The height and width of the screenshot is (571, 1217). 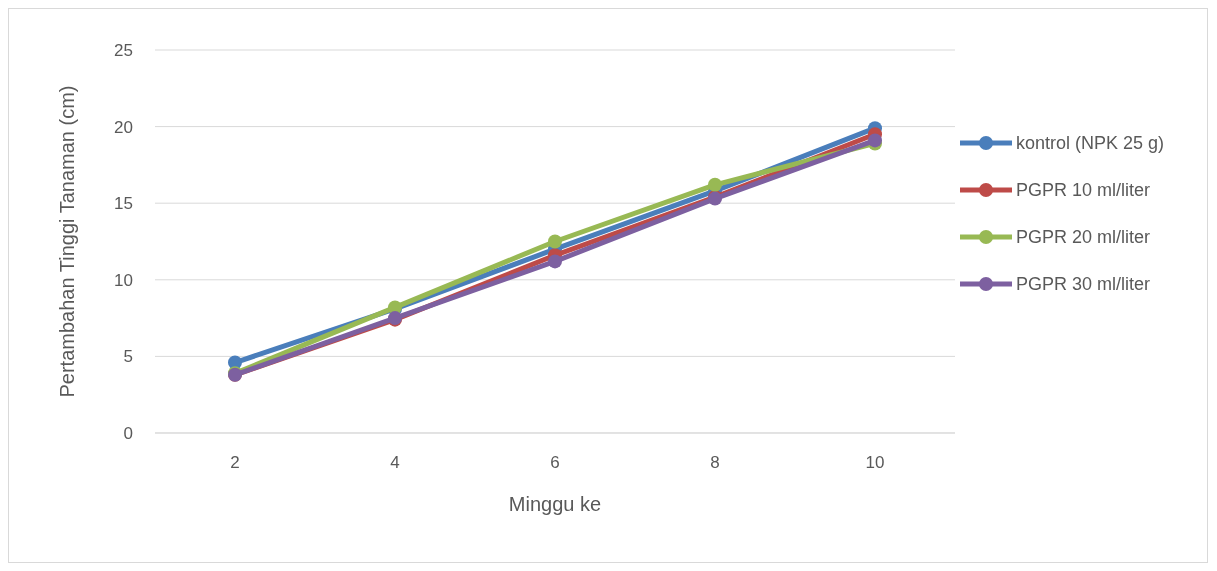 I want to click on y-axis-title: Pertambahan Tinggi Tanaman (cm), so click(x=67, y=241).